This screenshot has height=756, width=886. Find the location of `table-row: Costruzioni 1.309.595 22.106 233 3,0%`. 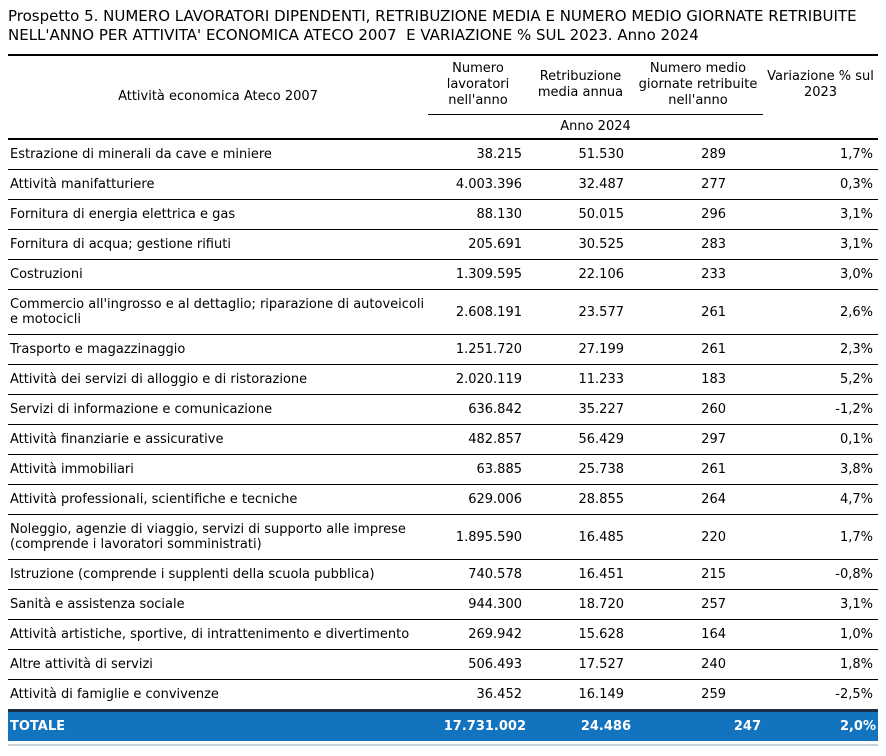

table-row: Costruzioni 1.309.595 22.106 233 3,0% is located at coordinates (443, 274).